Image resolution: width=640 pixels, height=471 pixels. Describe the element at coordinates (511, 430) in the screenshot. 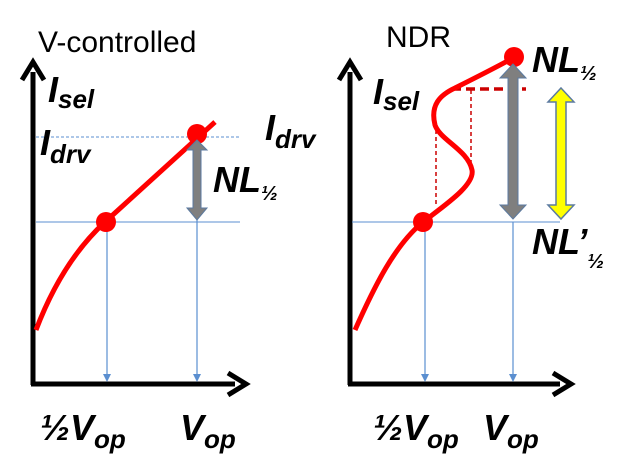

I see `right-vop-label: Vop` at that location.